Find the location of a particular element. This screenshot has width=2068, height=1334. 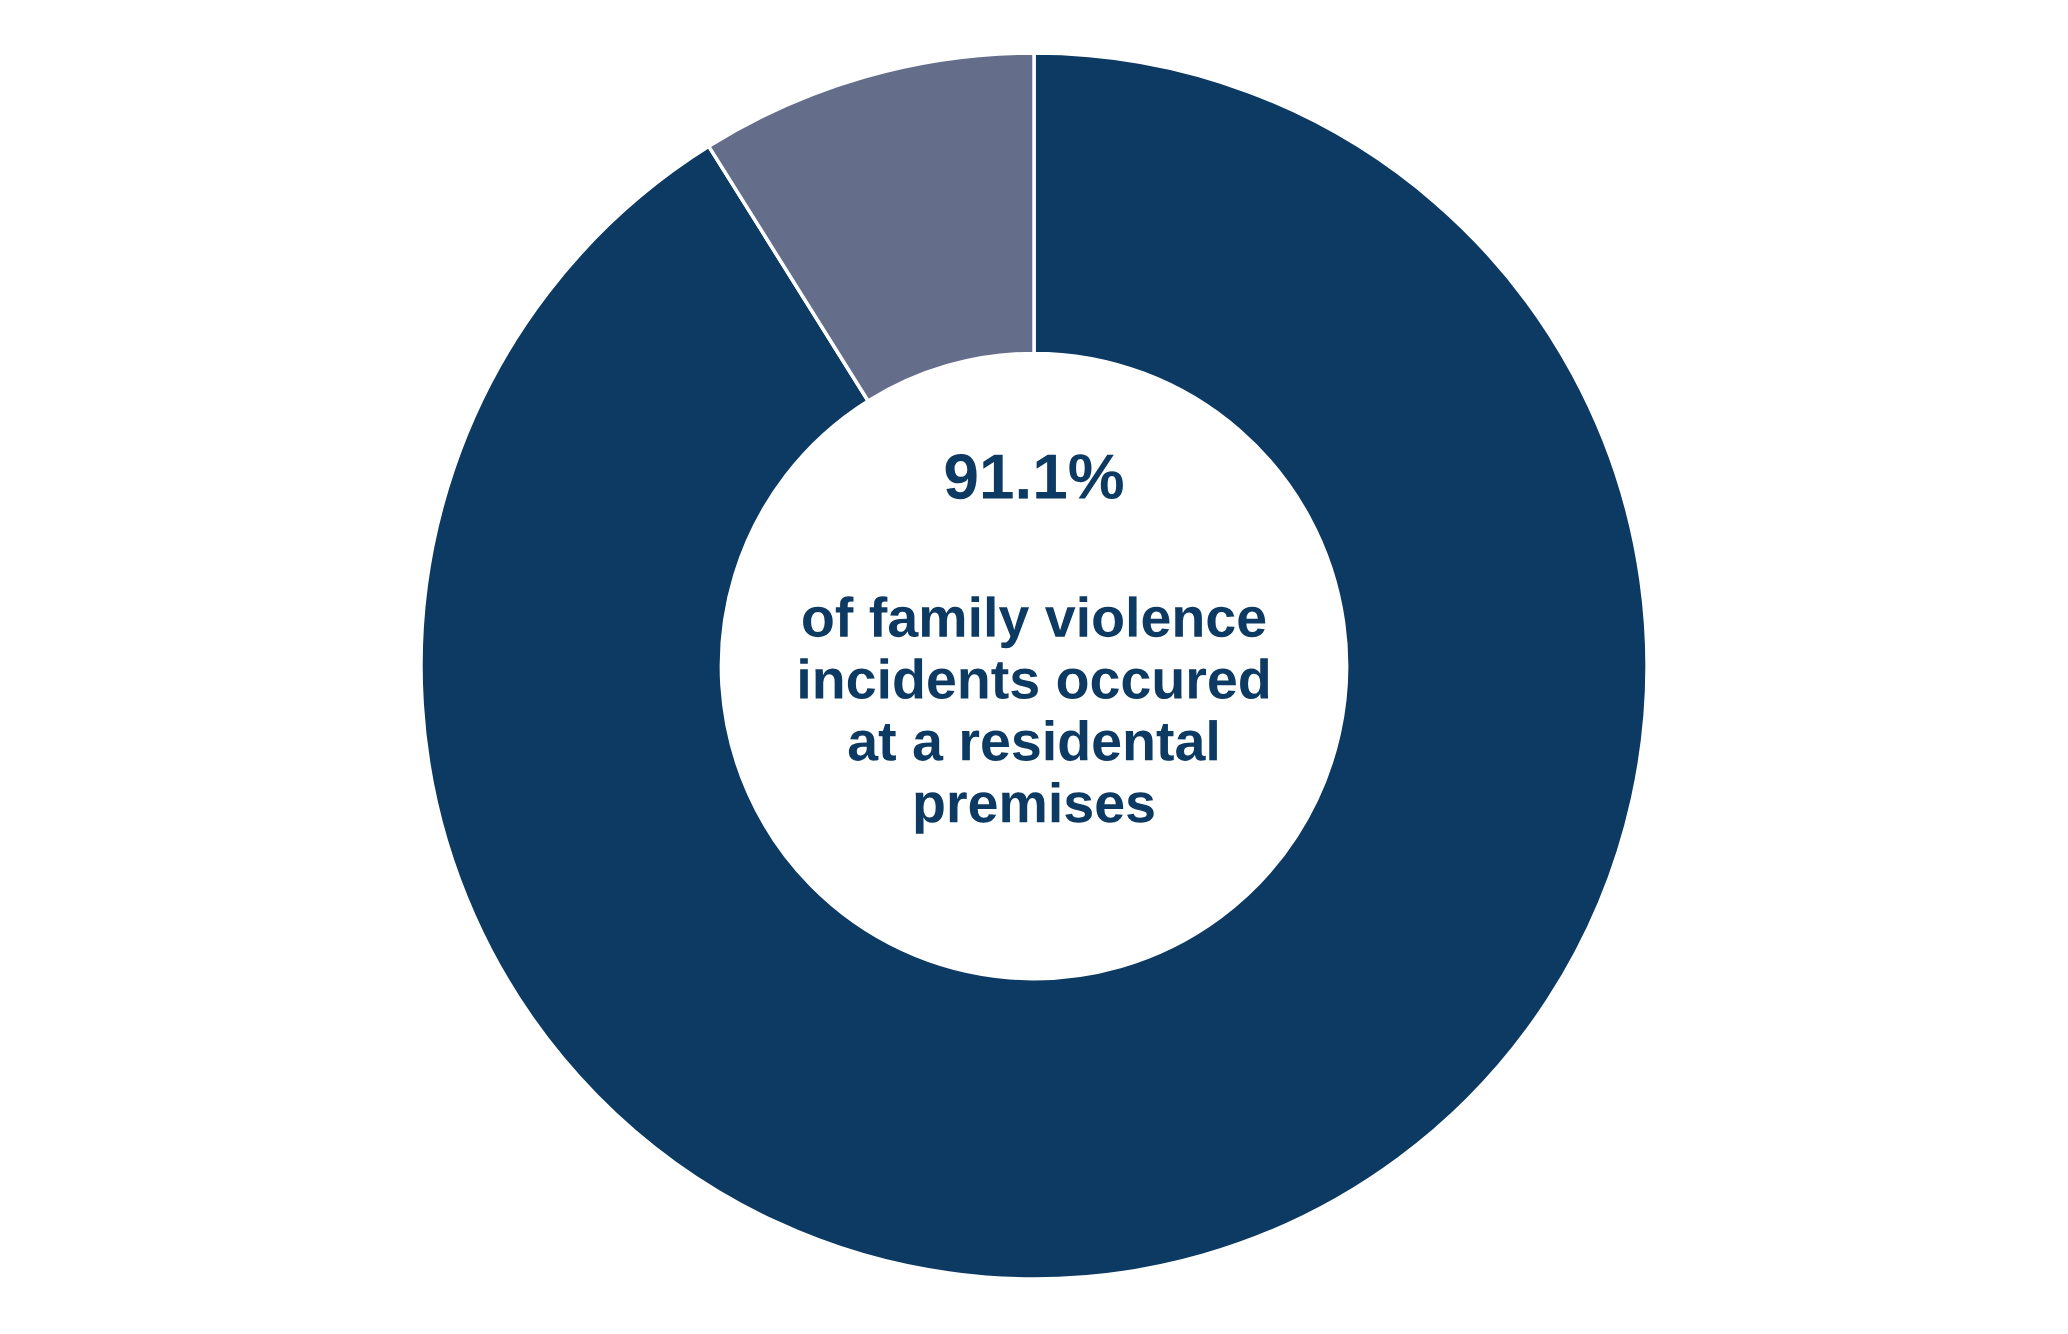

text: 91.1% is located at coordinates (1034, 477).